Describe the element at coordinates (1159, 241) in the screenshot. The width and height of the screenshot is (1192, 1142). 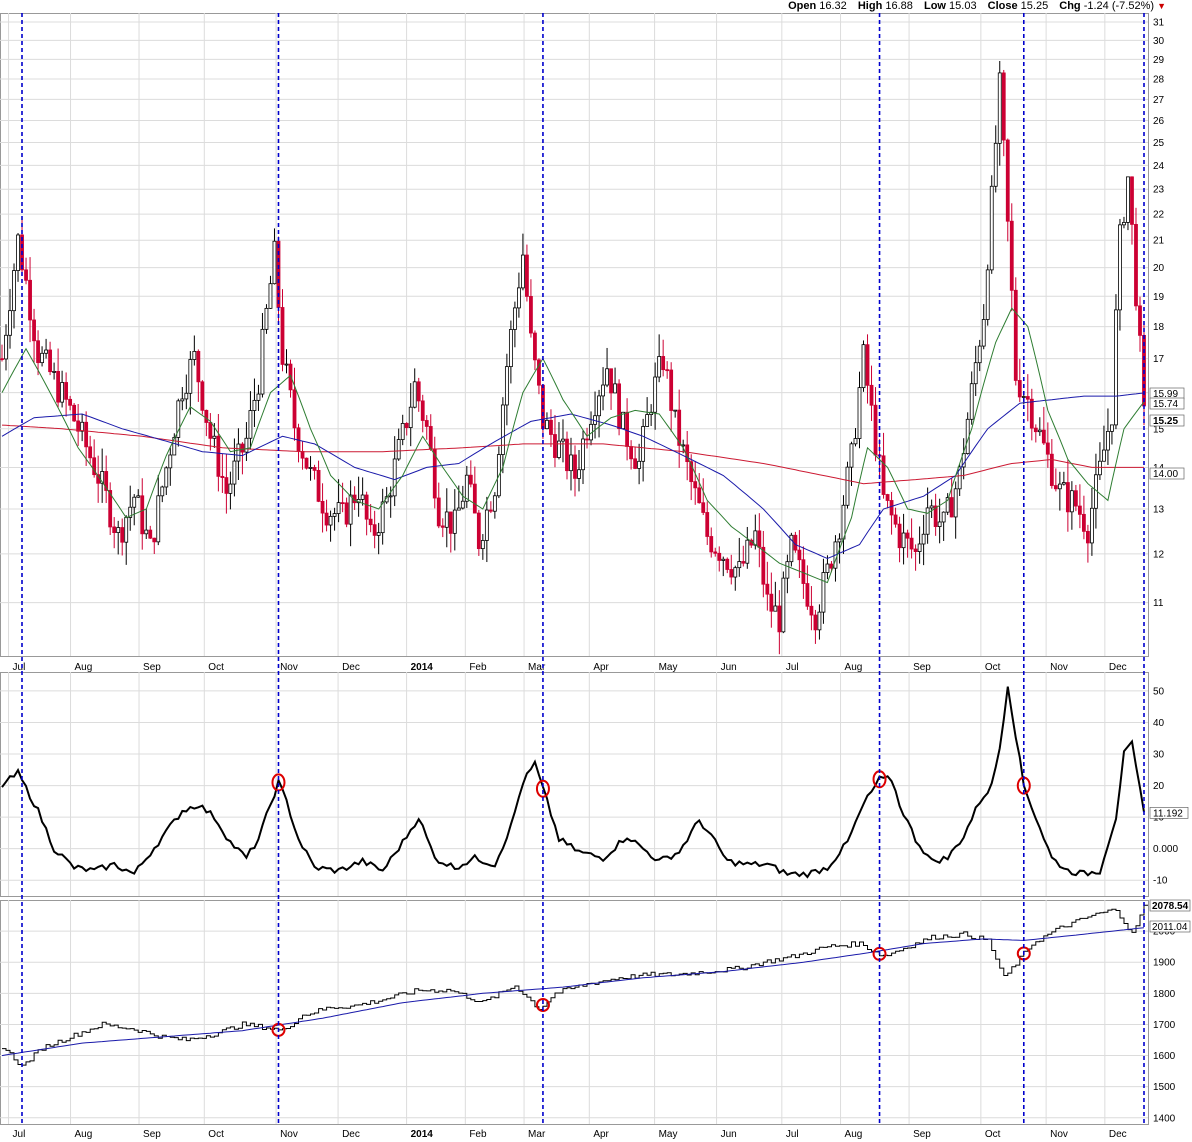
I see `price-tick-label: 21` at that location.